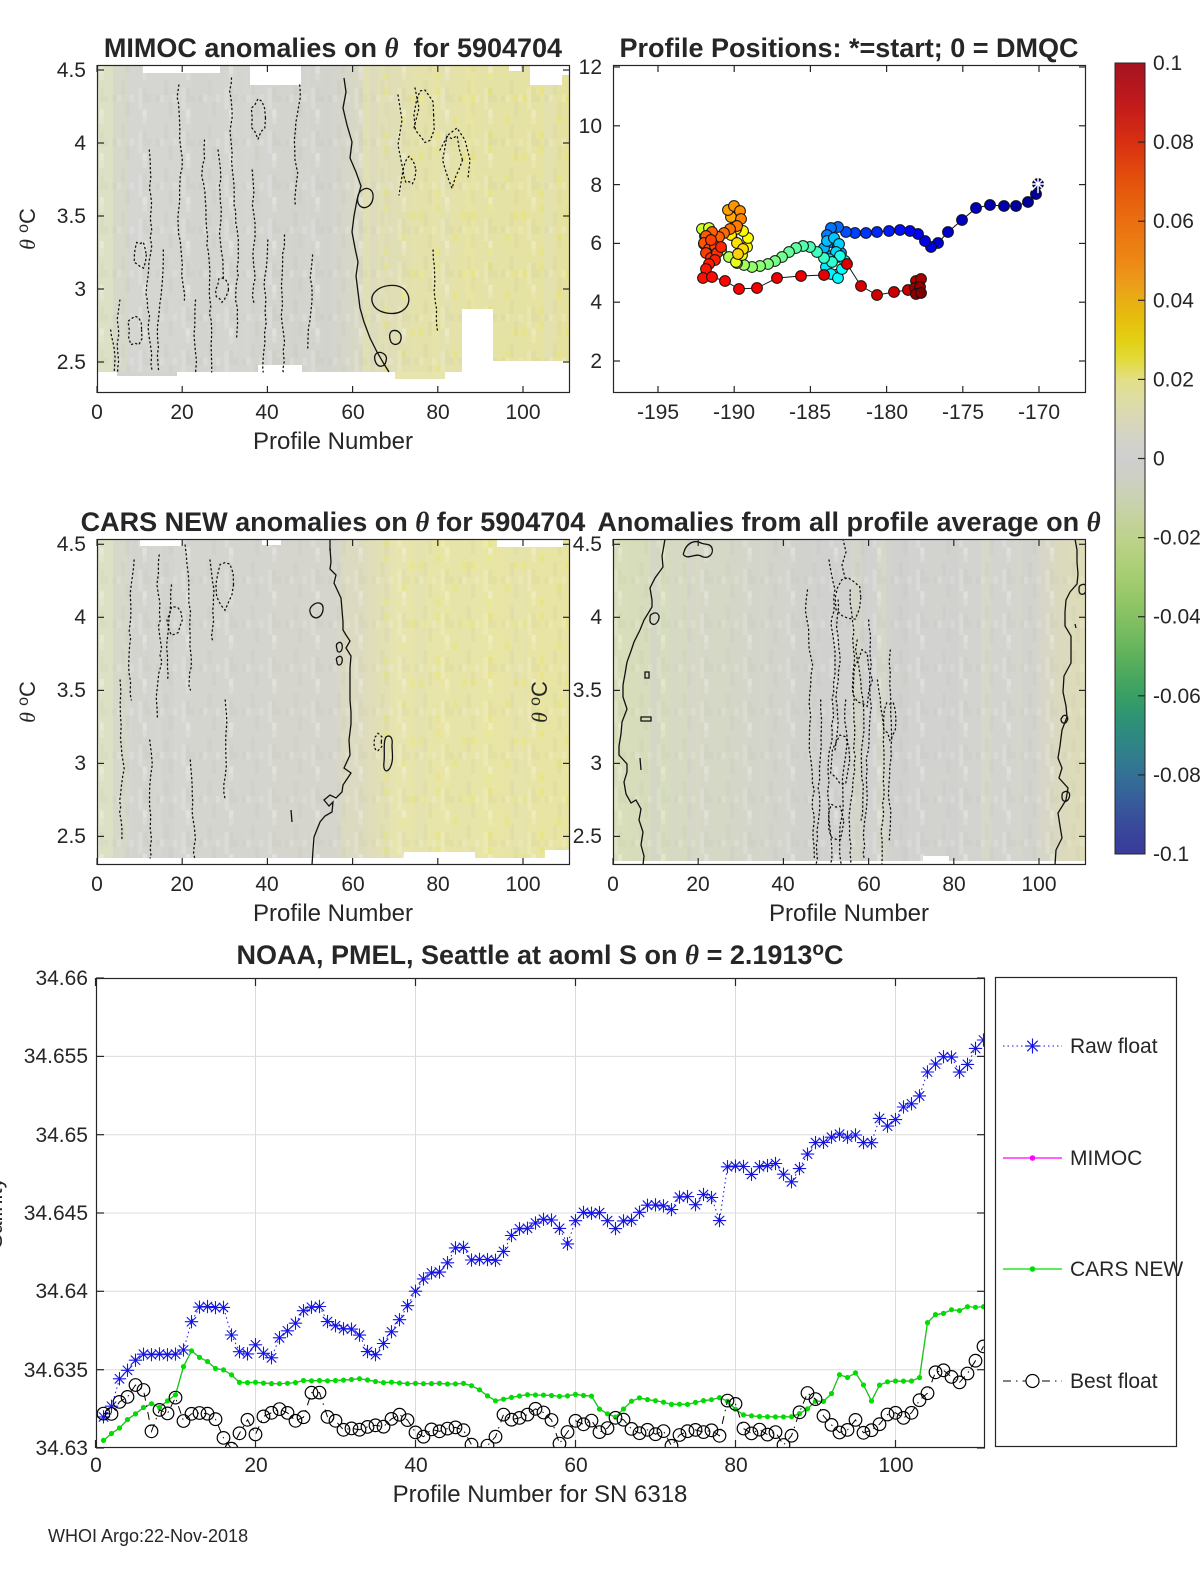 This screenshot has height=1575, width=1200. I want to click on svg-text: -195, so click(658, 412).